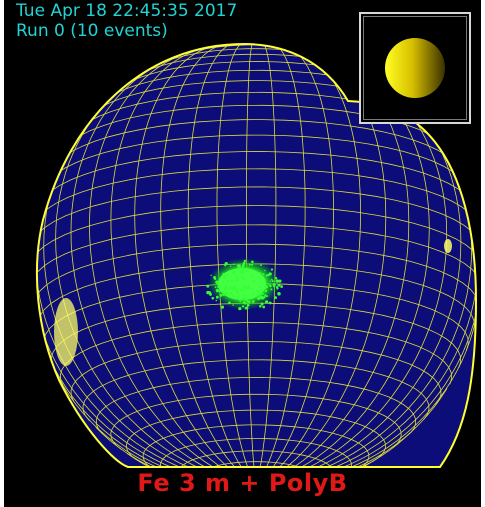  What do you see at coordinates (127, 11) in the screenshot?
I see `event-date: Tue Apr 18 22:45:35 2017` at bounding box center [127, 11].